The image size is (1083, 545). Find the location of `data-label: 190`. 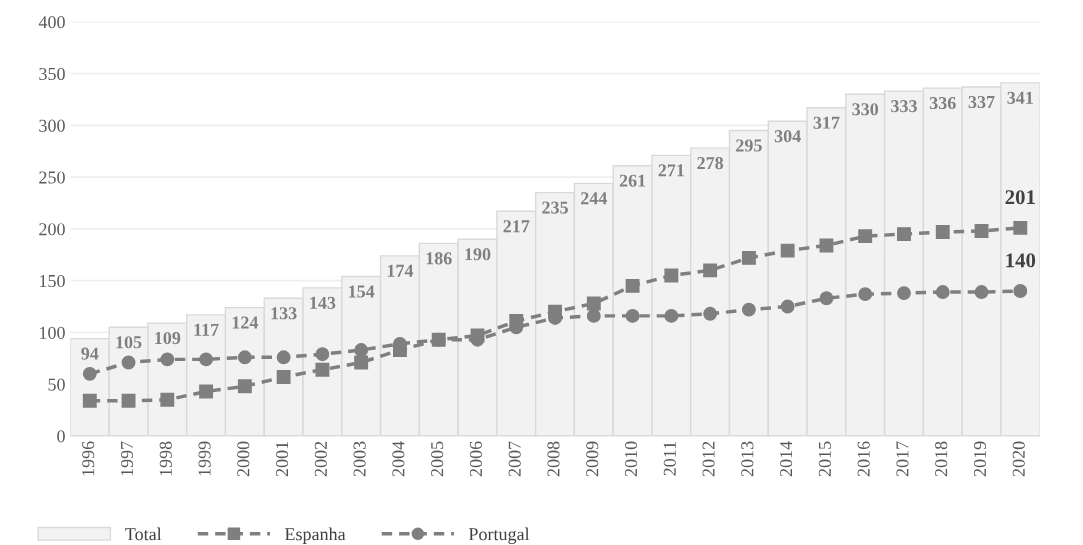

data-label: 190 is located at coordinates (478, 254).